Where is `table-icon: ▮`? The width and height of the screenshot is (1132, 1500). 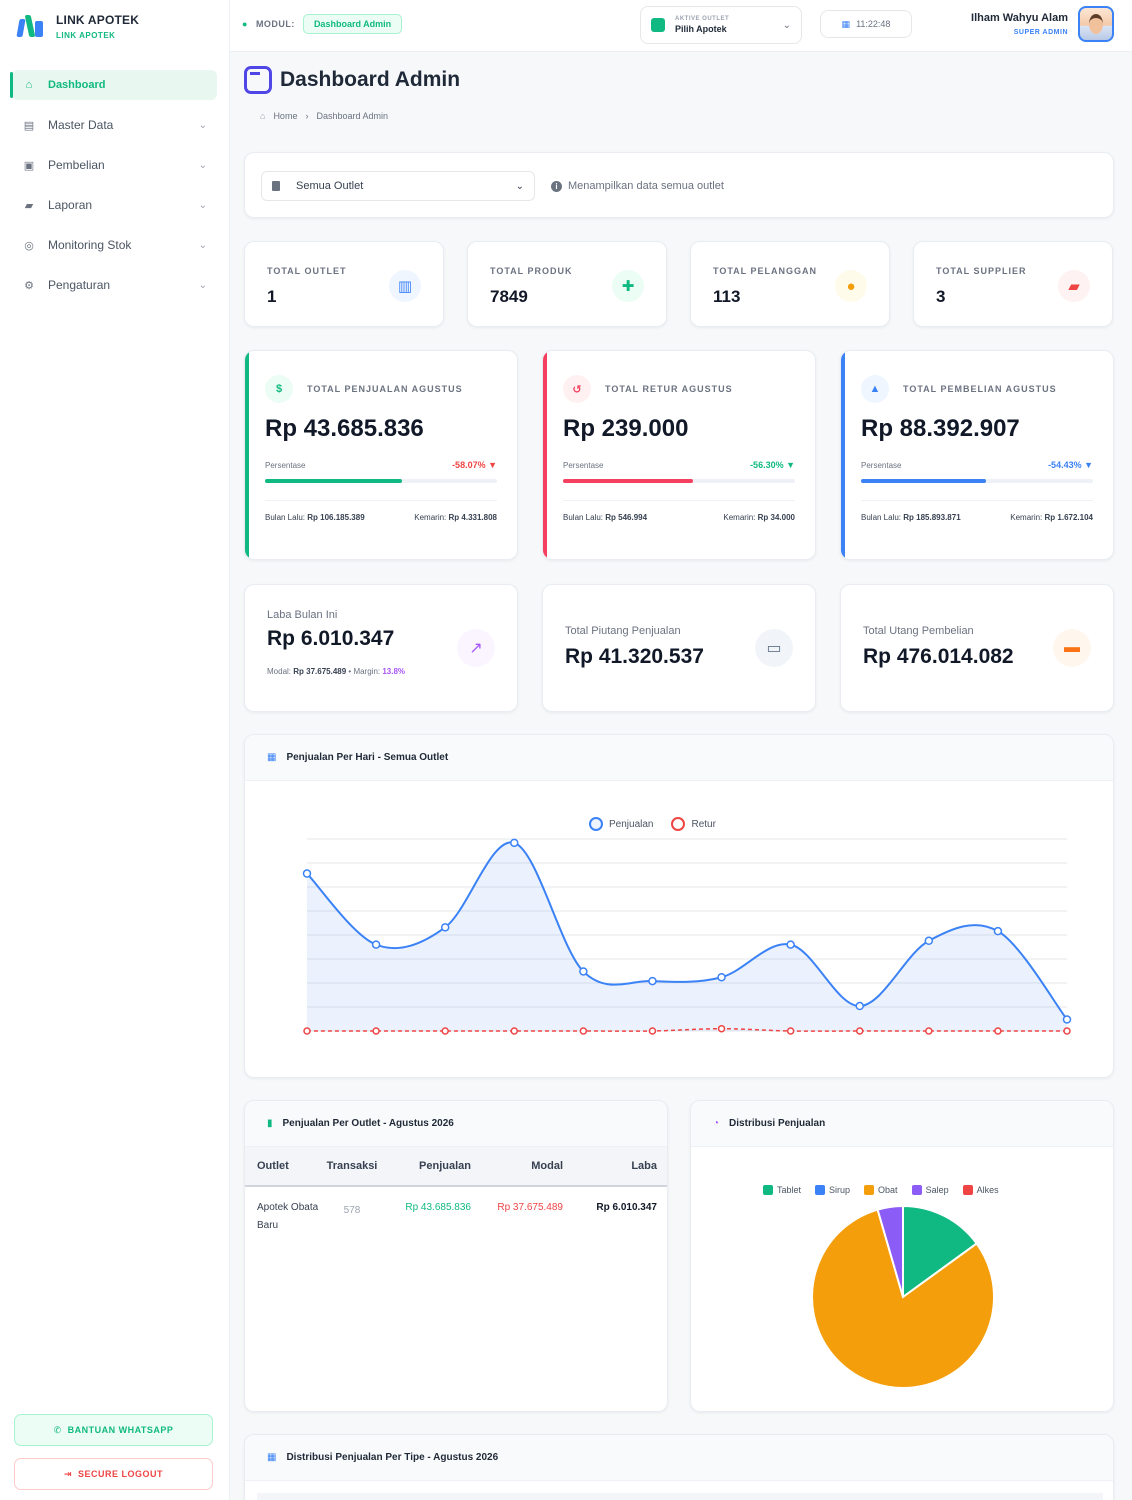 table-icon: ▮ is located at coordinates (270, 1123).